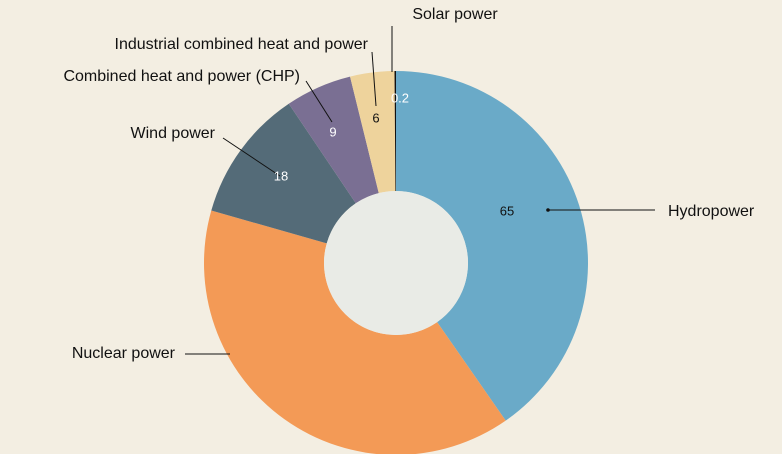  Describe the element at coordinates (711, 211) in the screenshot. I see `category-label: Hydropower` at that location.